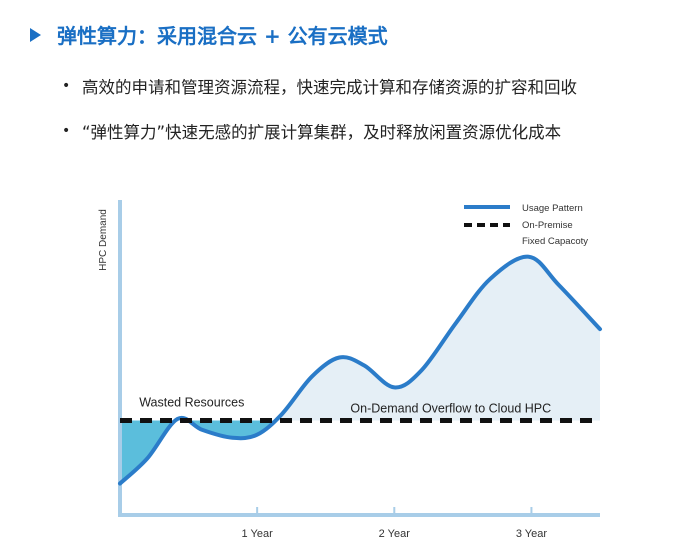 This screenshot has height=555, width=676. Describe the element at coordinates (258, 534) in the screenshot. I see `x-tick-label: 1 Year` at that location.